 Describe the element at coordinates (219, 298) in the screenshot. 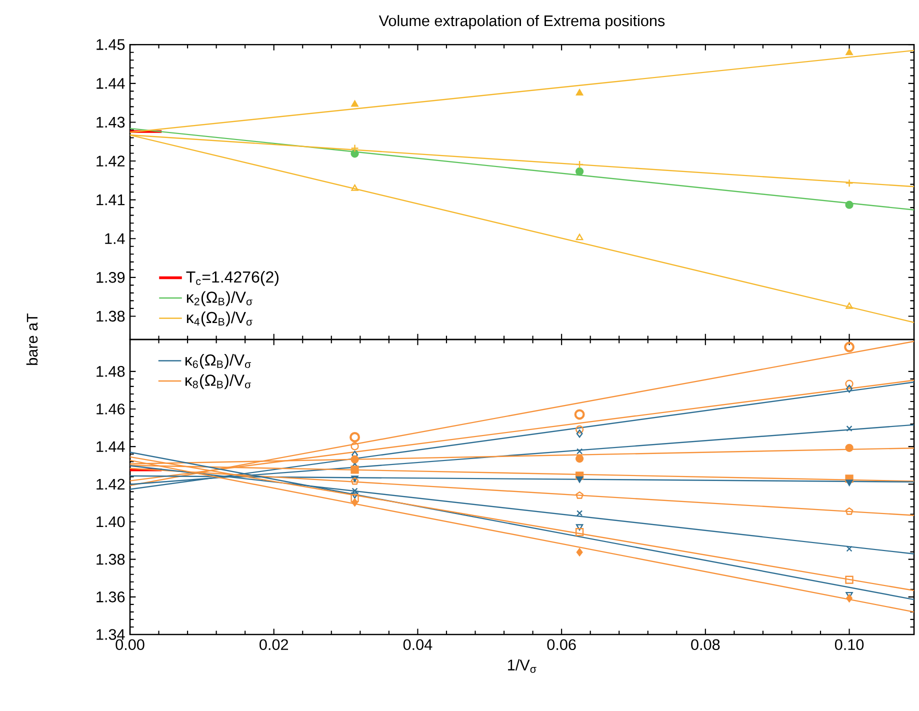

I see `legend-label: κ$_{2}$(Ω$_{B}$)/V$_{σ}$` at that location.